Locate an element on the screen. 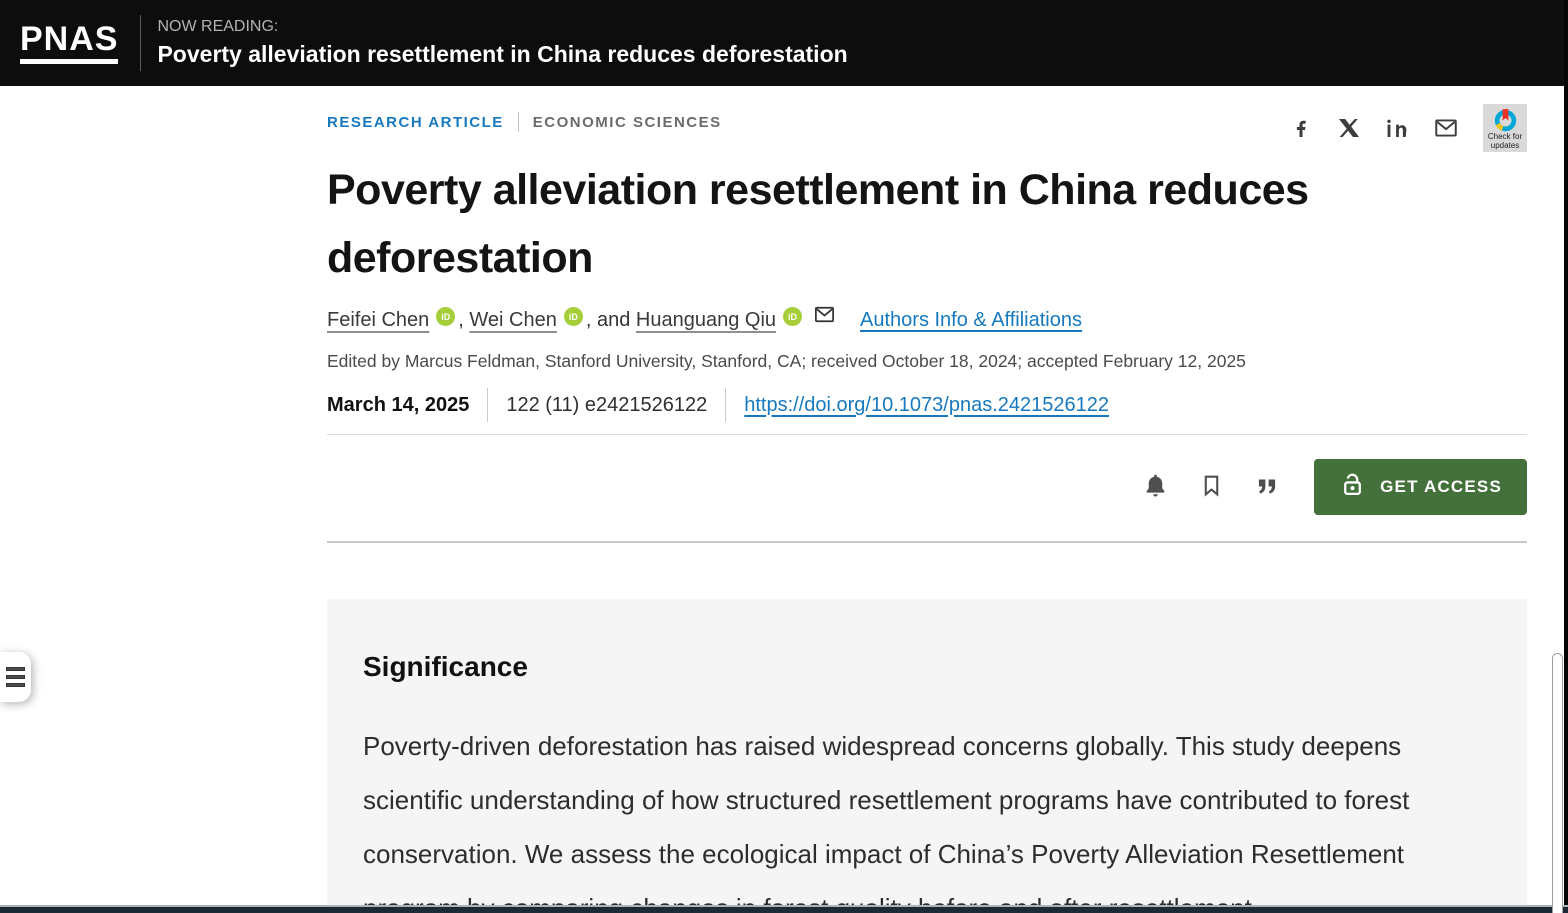 This screenshot has height=913, width=1568. bookmark-icon is located at coordinates (1211, 487).